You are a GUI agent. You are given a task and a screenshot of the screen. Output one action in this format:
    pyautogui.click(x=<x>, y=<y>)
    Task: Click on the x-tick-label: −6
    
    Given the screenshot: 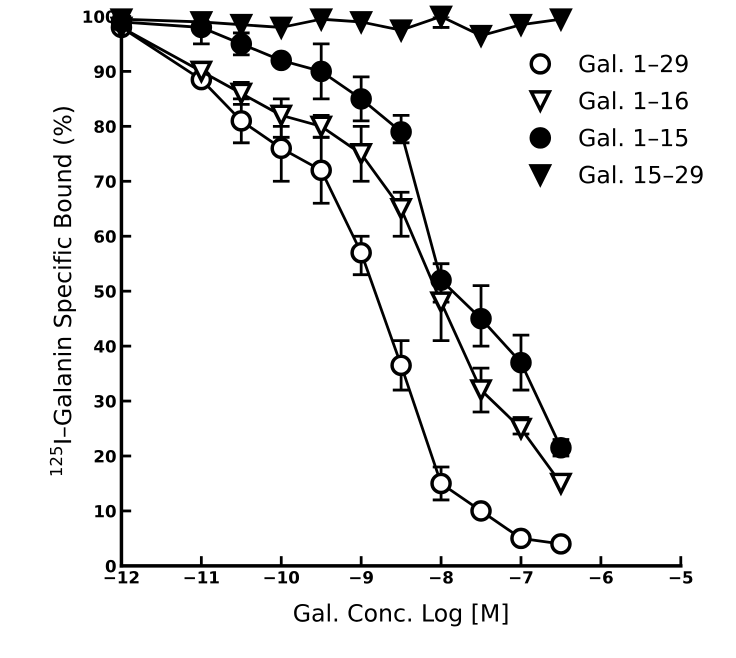 What is the action you would take?
    pyautogui.click(x=601, y=577)
    